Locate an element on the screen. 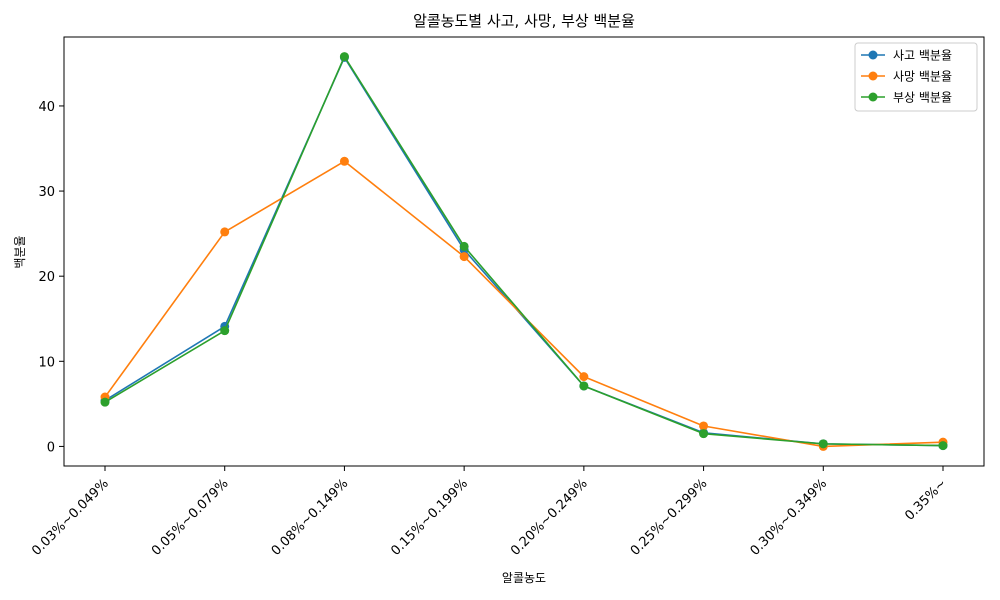 This screenshot has height=600, width=1000. legend-box is located at coordinates (916, 77).